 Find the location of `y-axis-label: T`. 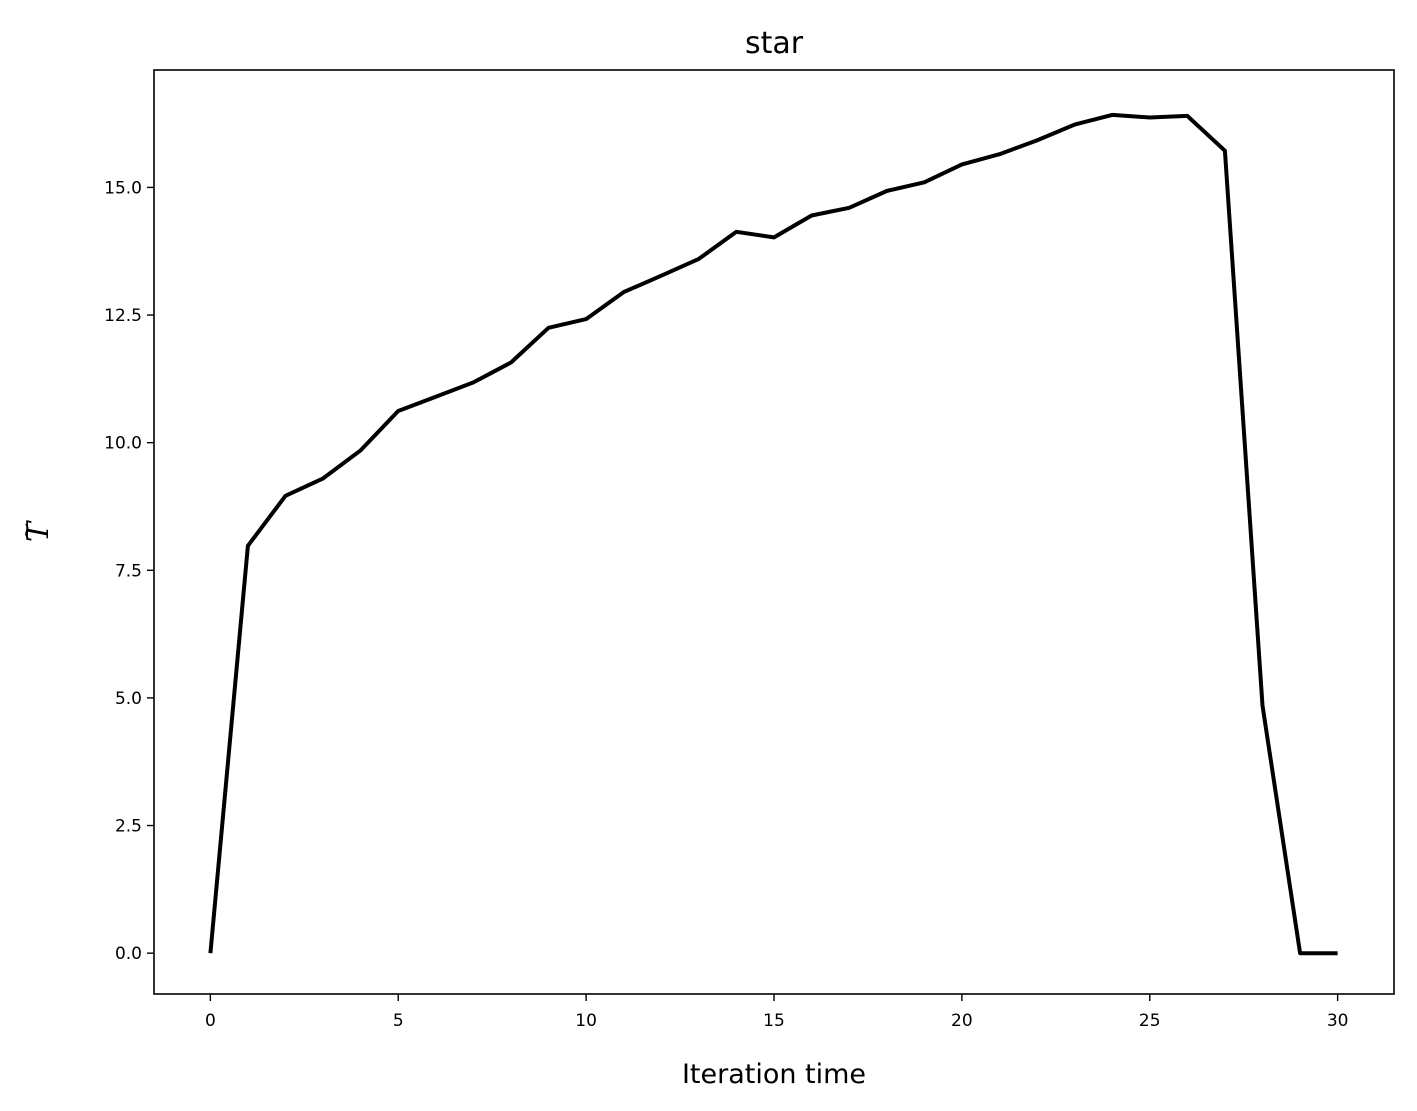

y-axis-label: T is located at coordinates (38, 531).